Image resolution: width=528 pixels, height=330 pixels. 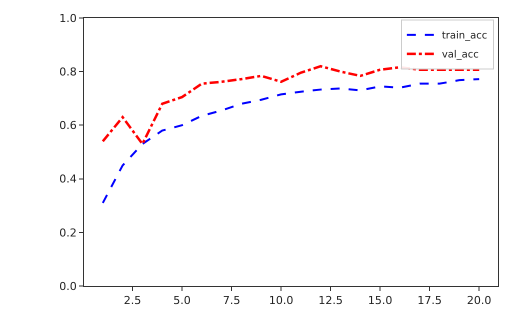 I want to click on x-tick-label: 10.0, so click(x=281, y=301).